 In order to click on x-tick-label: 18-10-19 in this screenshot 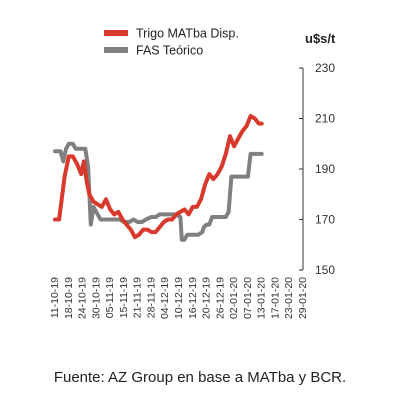, I will do `click(69, 298)`.